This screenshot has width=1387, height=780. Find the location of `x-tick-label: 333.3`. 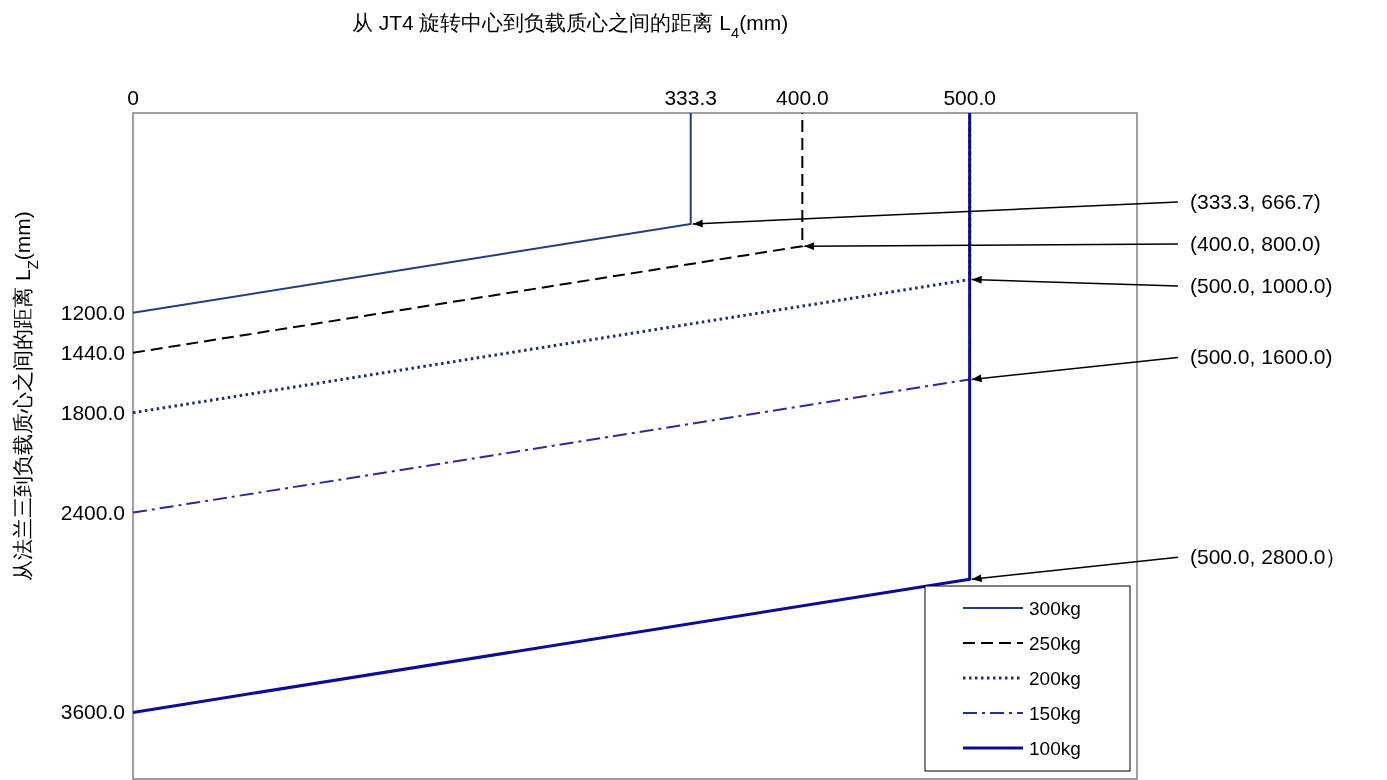

x-tick-label: 333.3 is located at coordinates (690, 97).